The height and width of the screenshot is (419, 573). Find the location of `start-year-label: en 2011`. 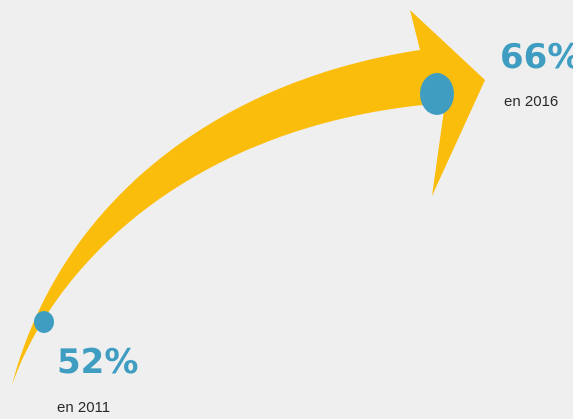

start-year-label: en 2011 is located at coordinates (84, 407).